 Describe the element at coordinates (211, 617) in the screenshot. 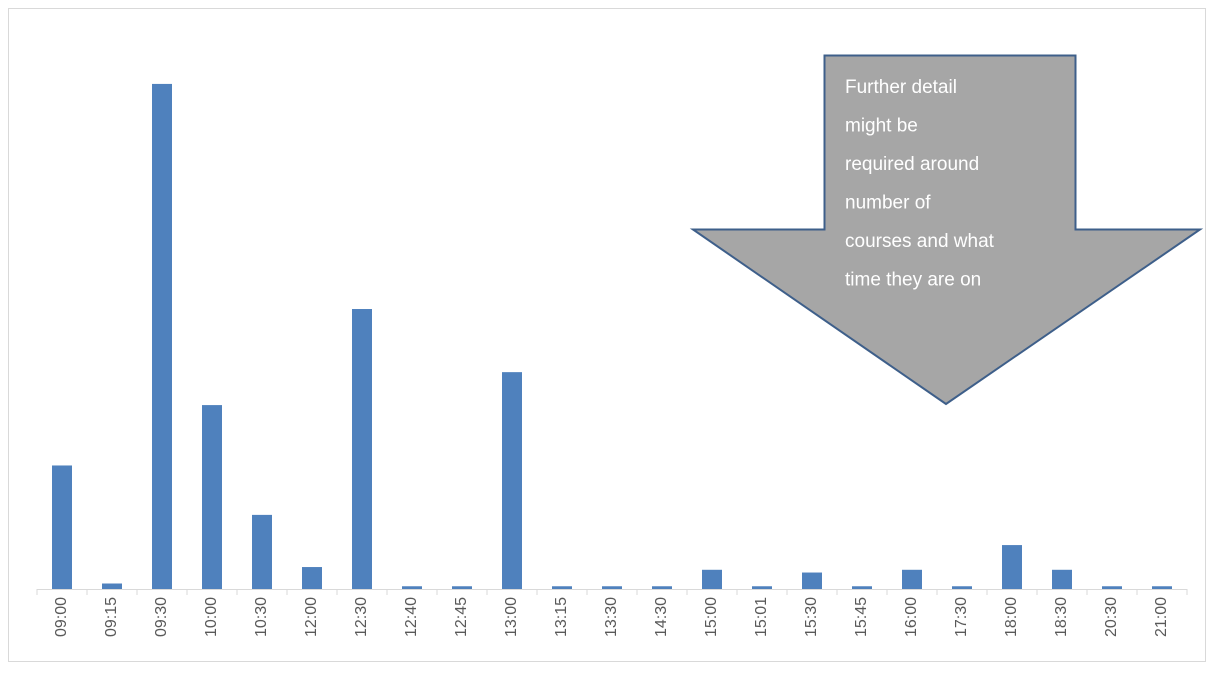

I see `x-tick-label: 10:00` at that location.